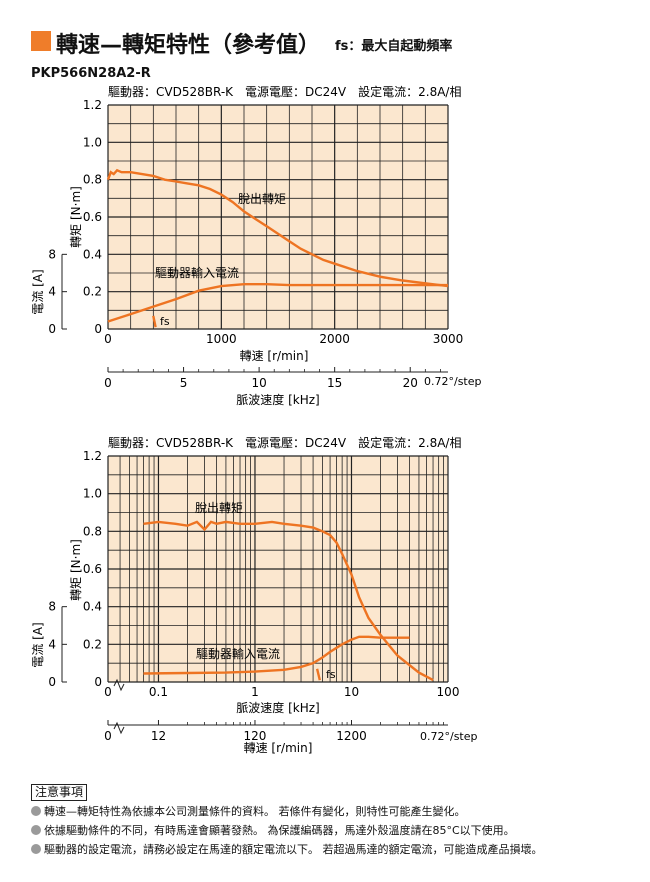 This screenshot has width=650, height=882. What do you see at coordinates (262, 198) in the screenshot?
I see `chart1-torque-label: 脫出轉矩` at bounding box center [262, 198].